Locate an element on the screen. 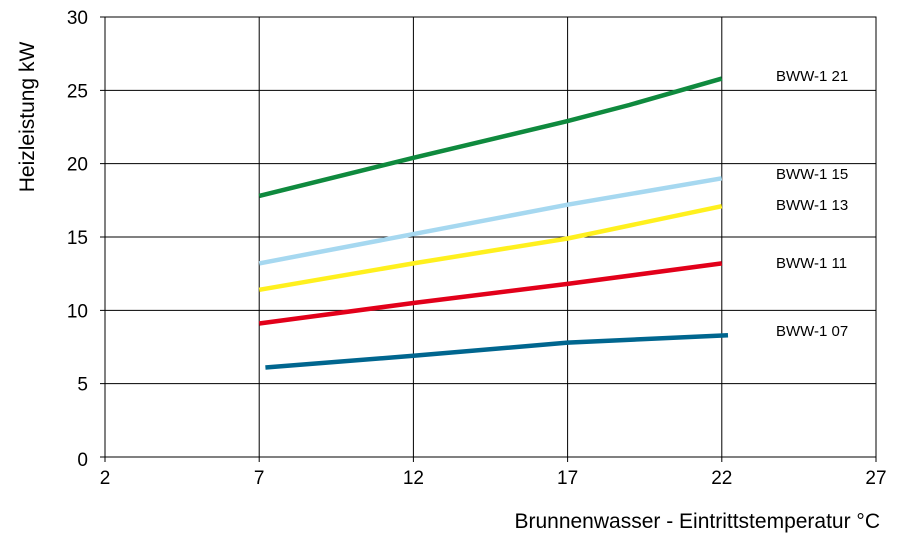  y-tick-label: 20 is located at coordinates (77, 165).